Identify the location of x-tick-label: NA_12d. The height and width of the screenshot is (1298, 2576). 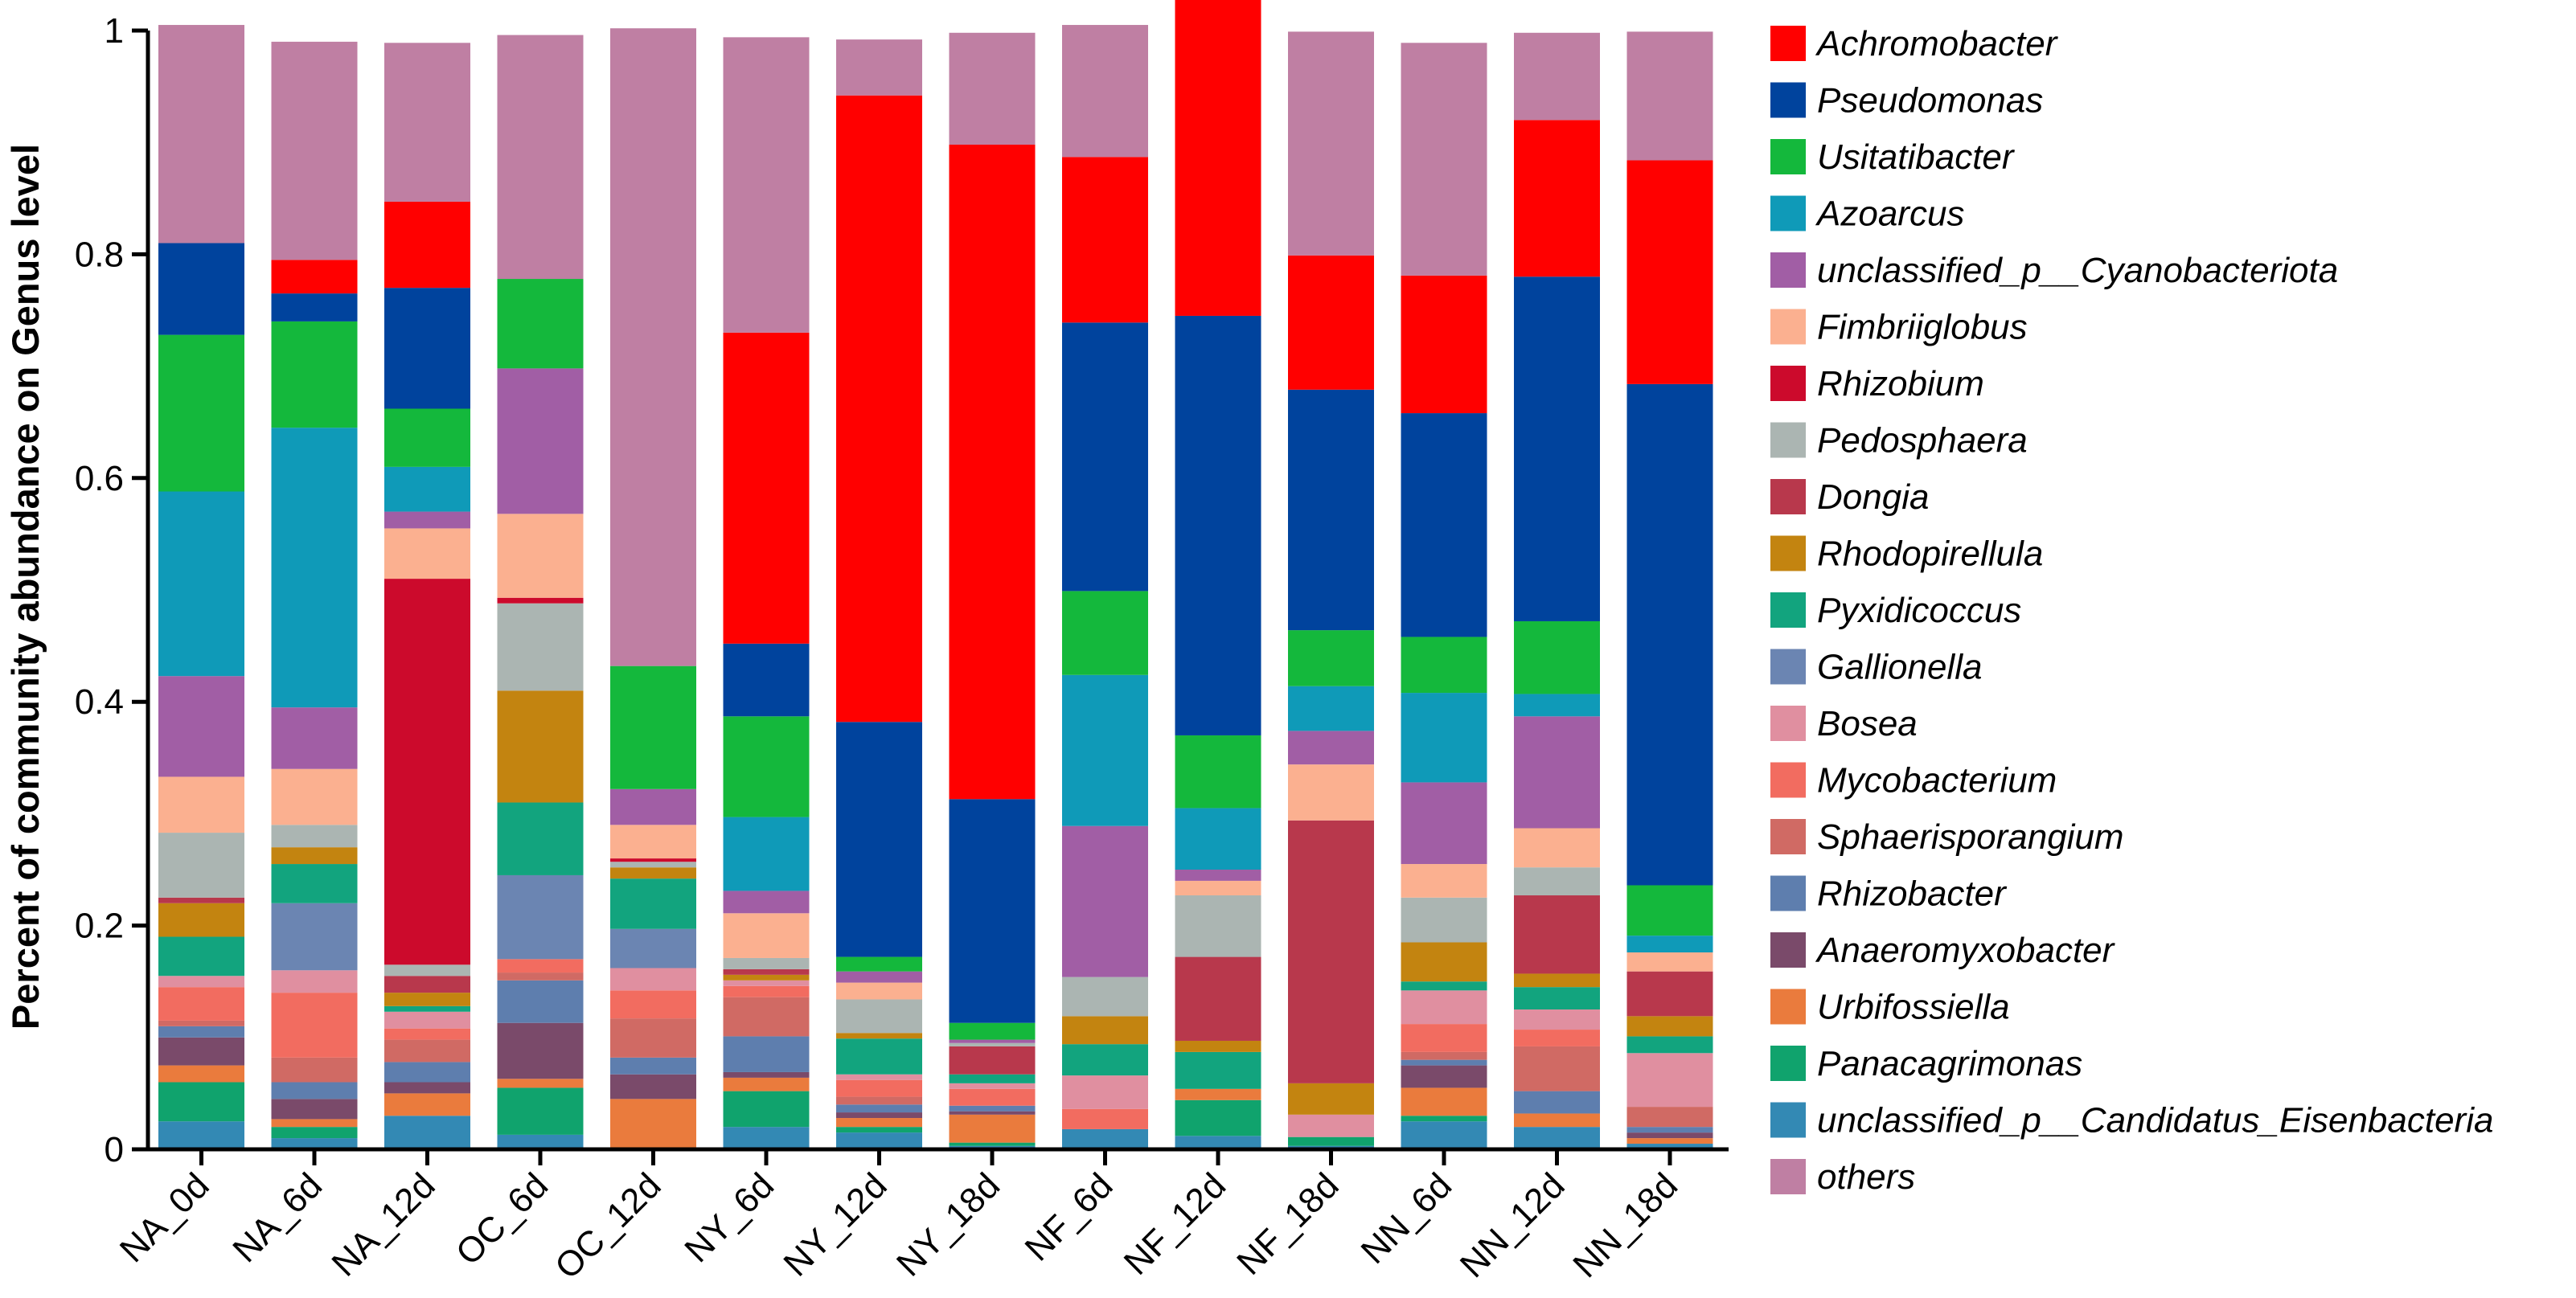
(383, 1224).